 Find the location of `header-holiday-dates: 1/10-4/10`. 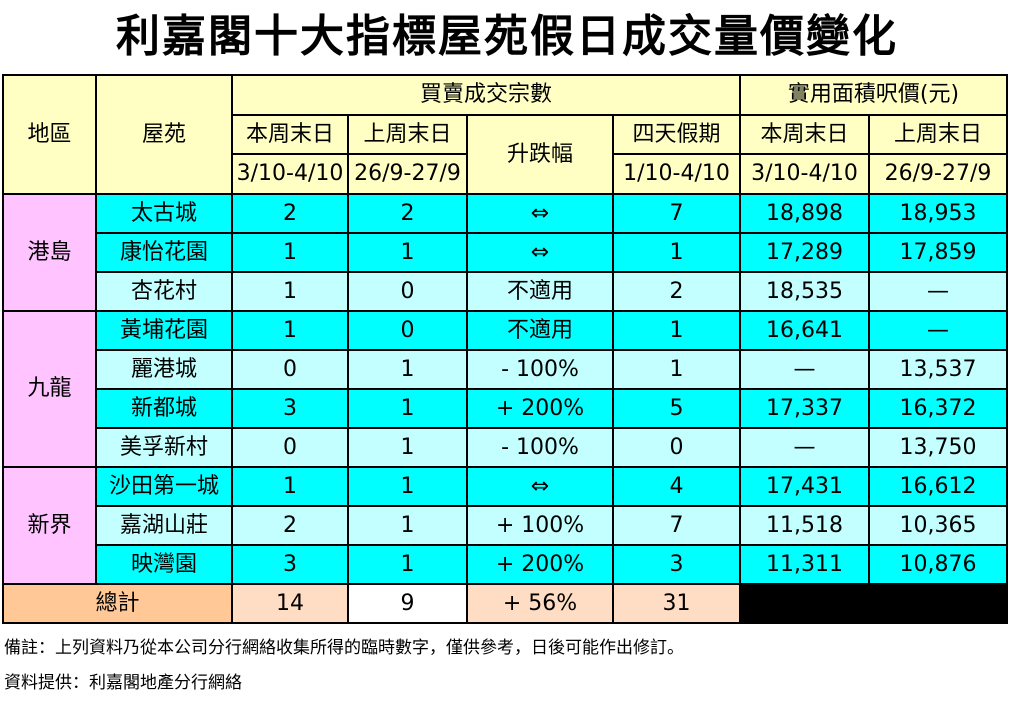

header-holiday-dates: 1/10-4/10 is located at coordinates (676, 174).